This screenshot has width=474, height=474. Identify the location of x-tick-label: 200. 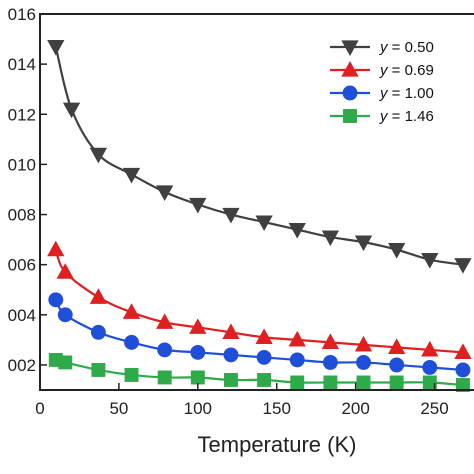
(355, 408).